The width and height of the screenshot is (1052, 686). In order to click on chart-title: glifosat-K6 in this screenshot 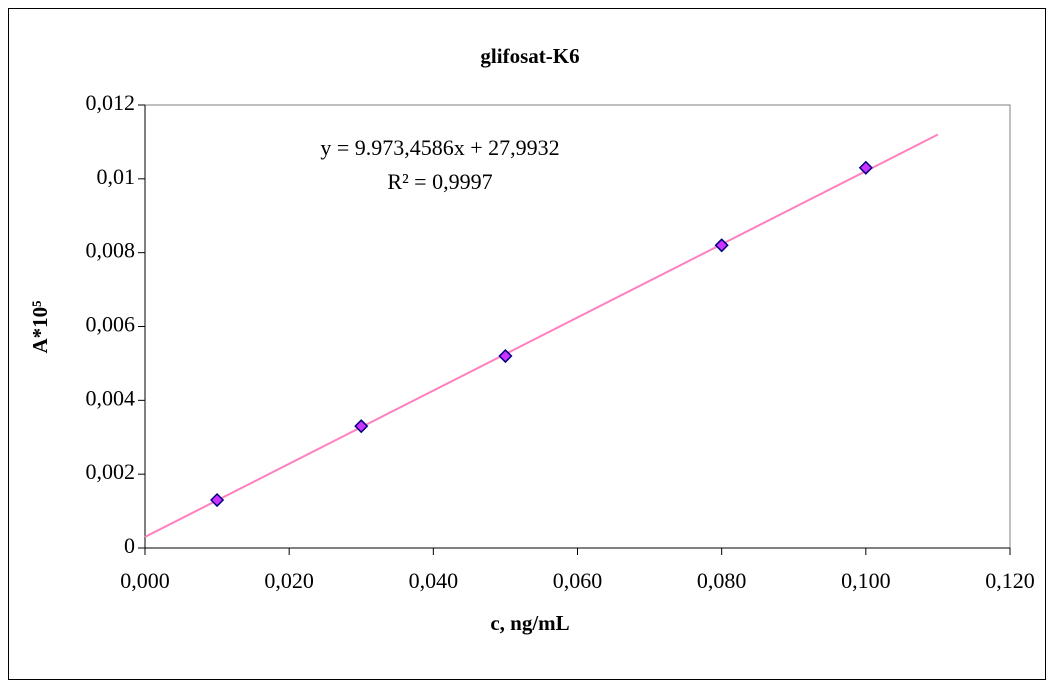, I will do `click(529, 56)`.